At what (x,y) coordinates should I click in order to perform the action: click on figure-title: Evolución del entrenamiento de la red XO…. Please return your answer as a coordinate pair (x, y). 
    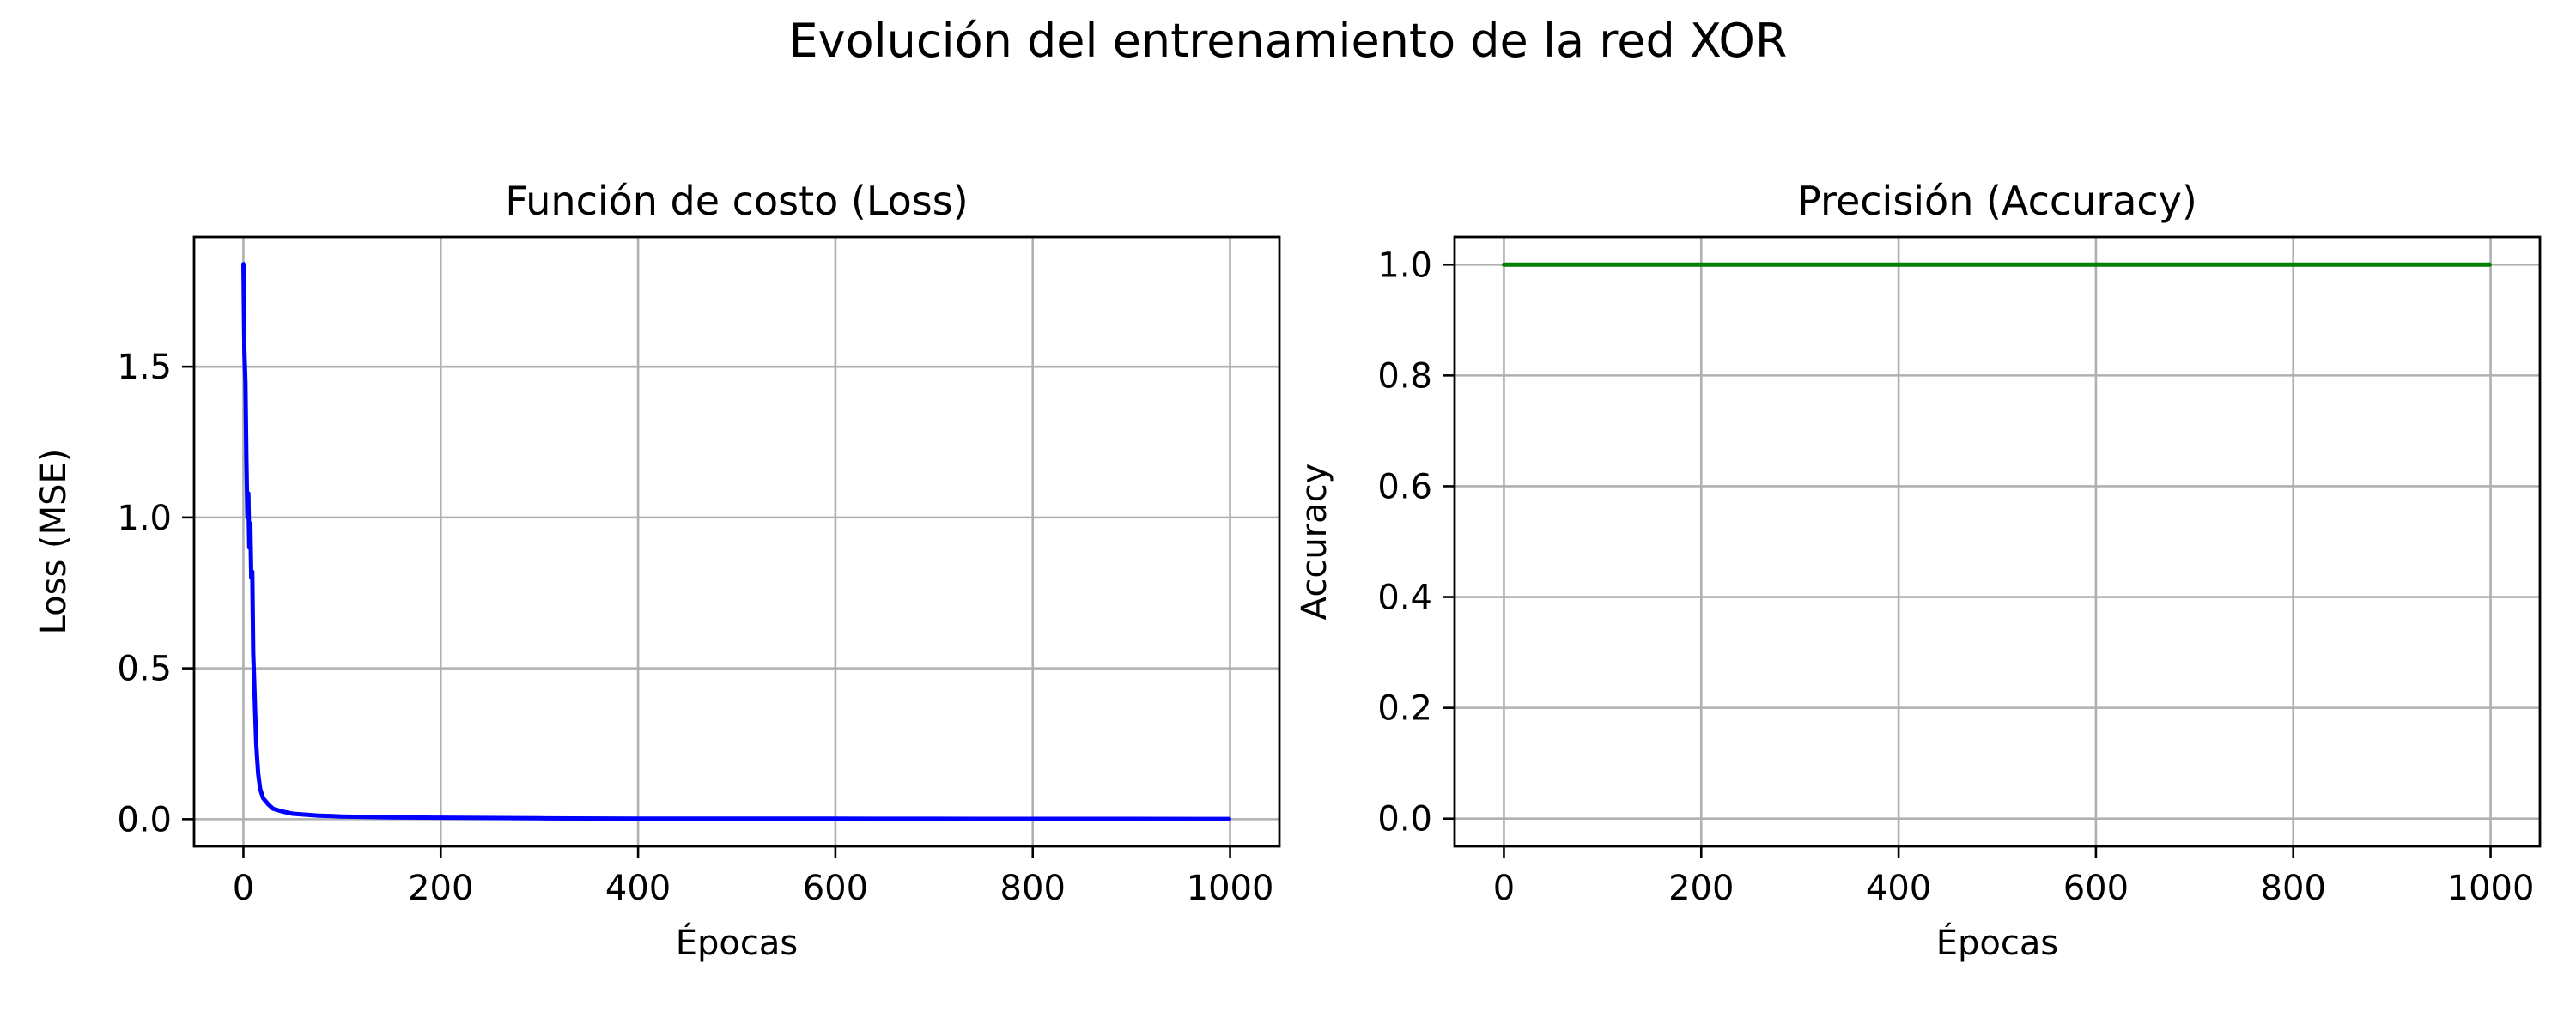
    Looking at the image, I should click on (1288, 41).